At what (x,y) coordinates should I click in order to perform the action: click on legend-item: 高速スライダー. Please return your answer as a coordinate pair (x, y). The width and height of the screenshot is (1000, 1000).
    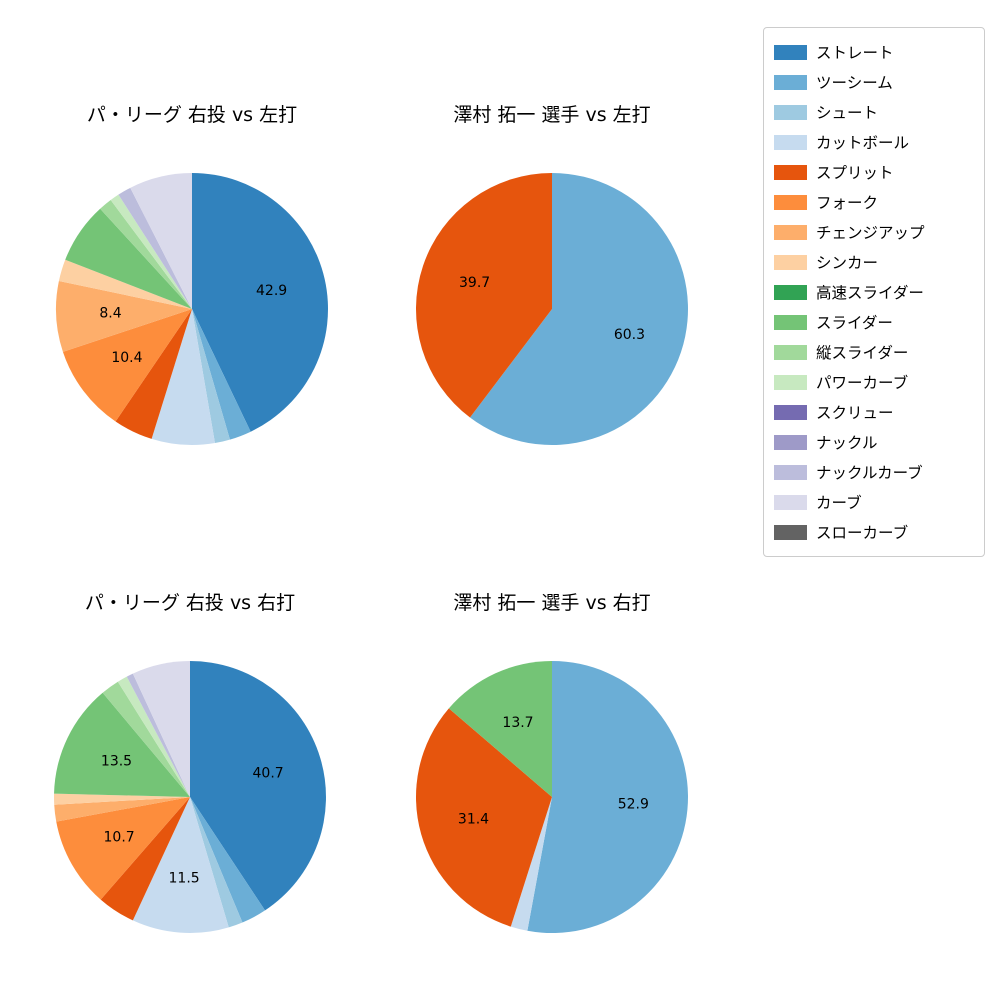
    Looking at the image, I should click on (874, 292).